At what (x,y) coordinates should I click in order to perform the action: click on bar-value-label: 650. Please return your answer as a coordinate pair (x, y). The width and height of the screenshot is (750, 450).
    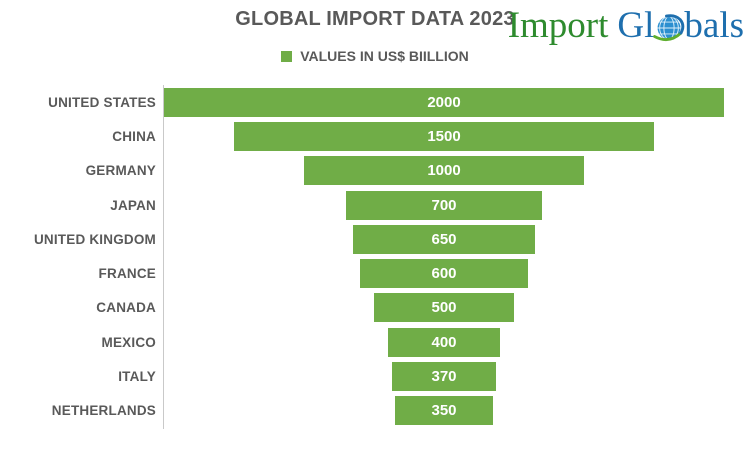
    Looking at the image, I should click on (444, 239).